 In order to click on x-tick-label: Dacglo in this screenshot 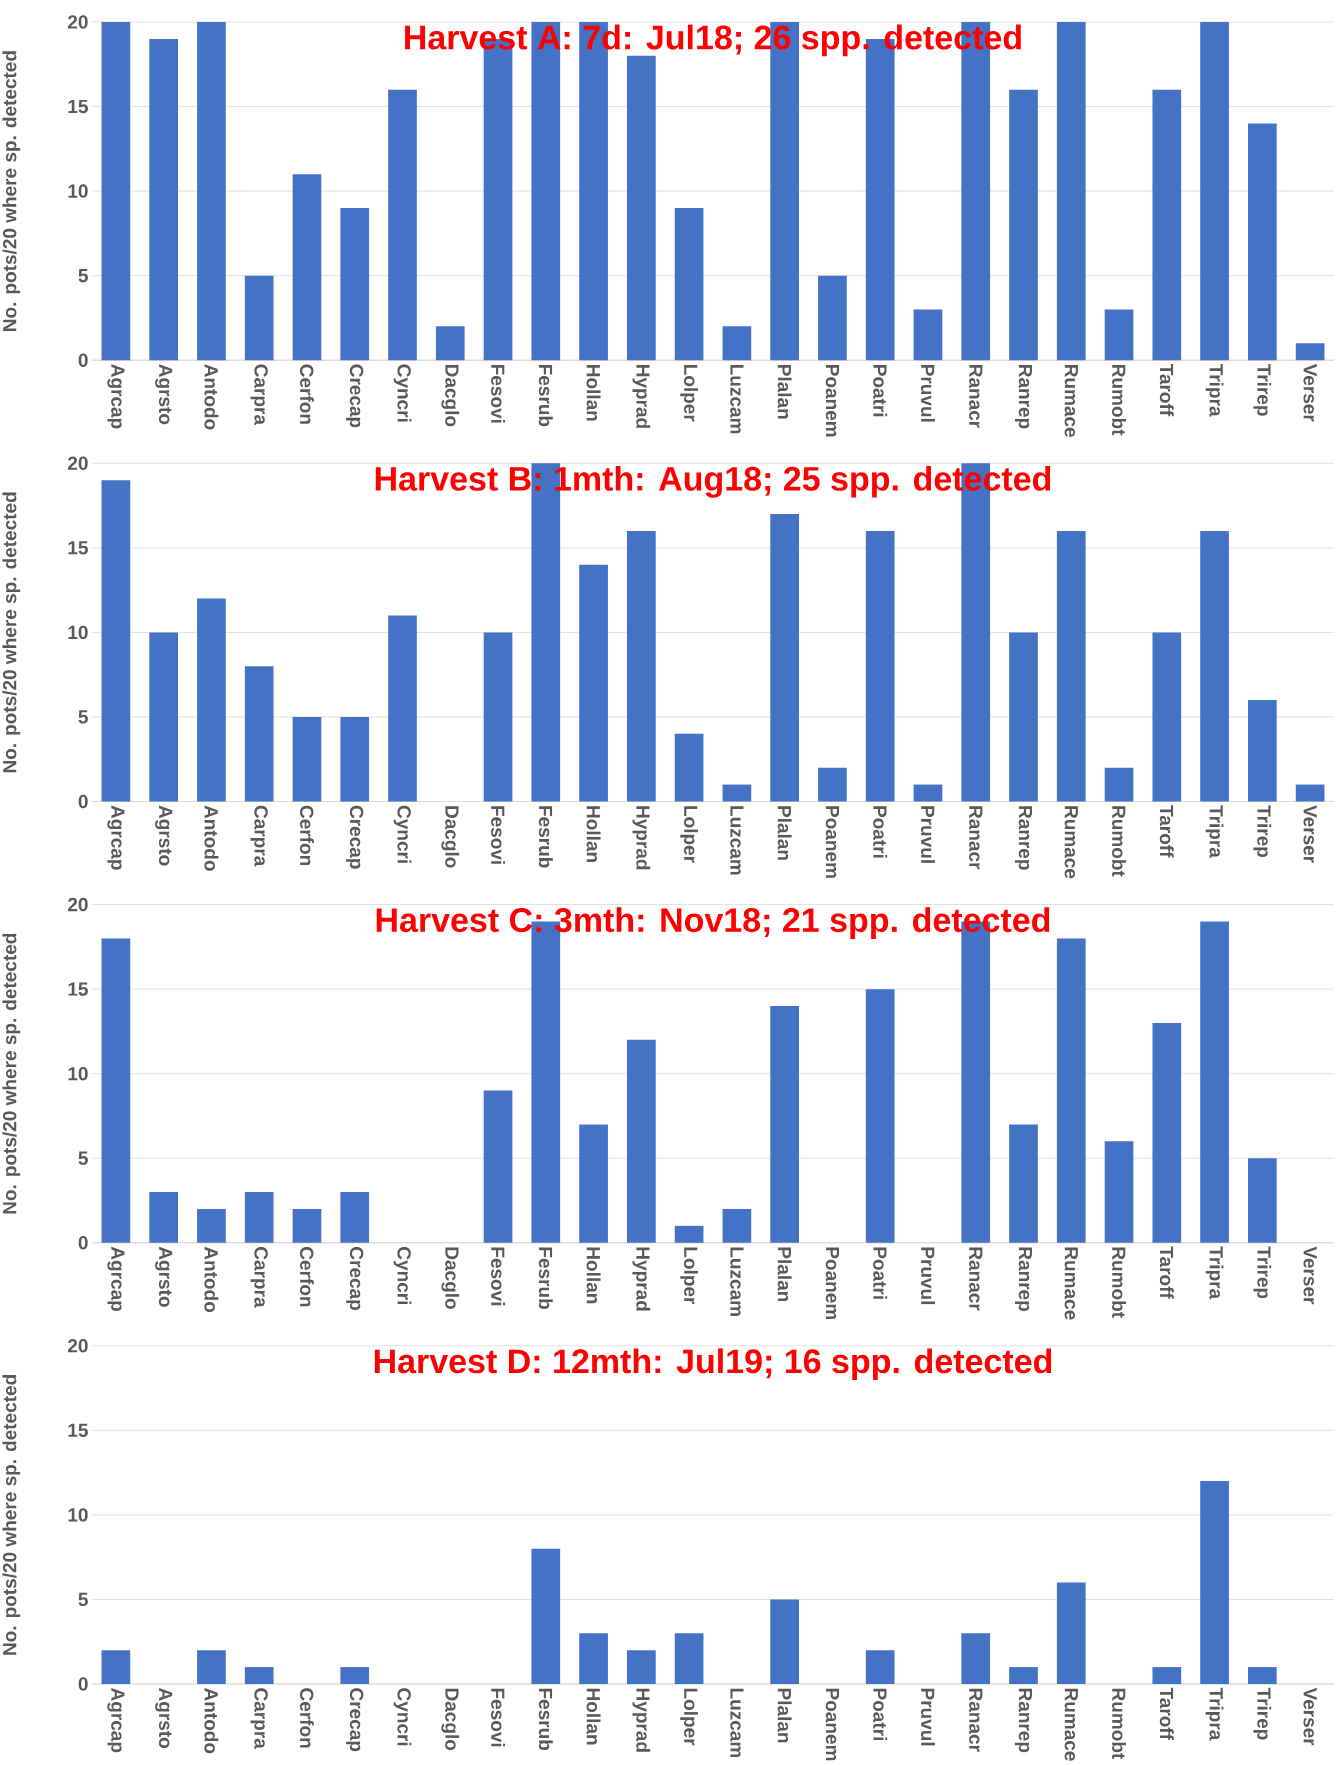, I will do `click(450, 1278)`.